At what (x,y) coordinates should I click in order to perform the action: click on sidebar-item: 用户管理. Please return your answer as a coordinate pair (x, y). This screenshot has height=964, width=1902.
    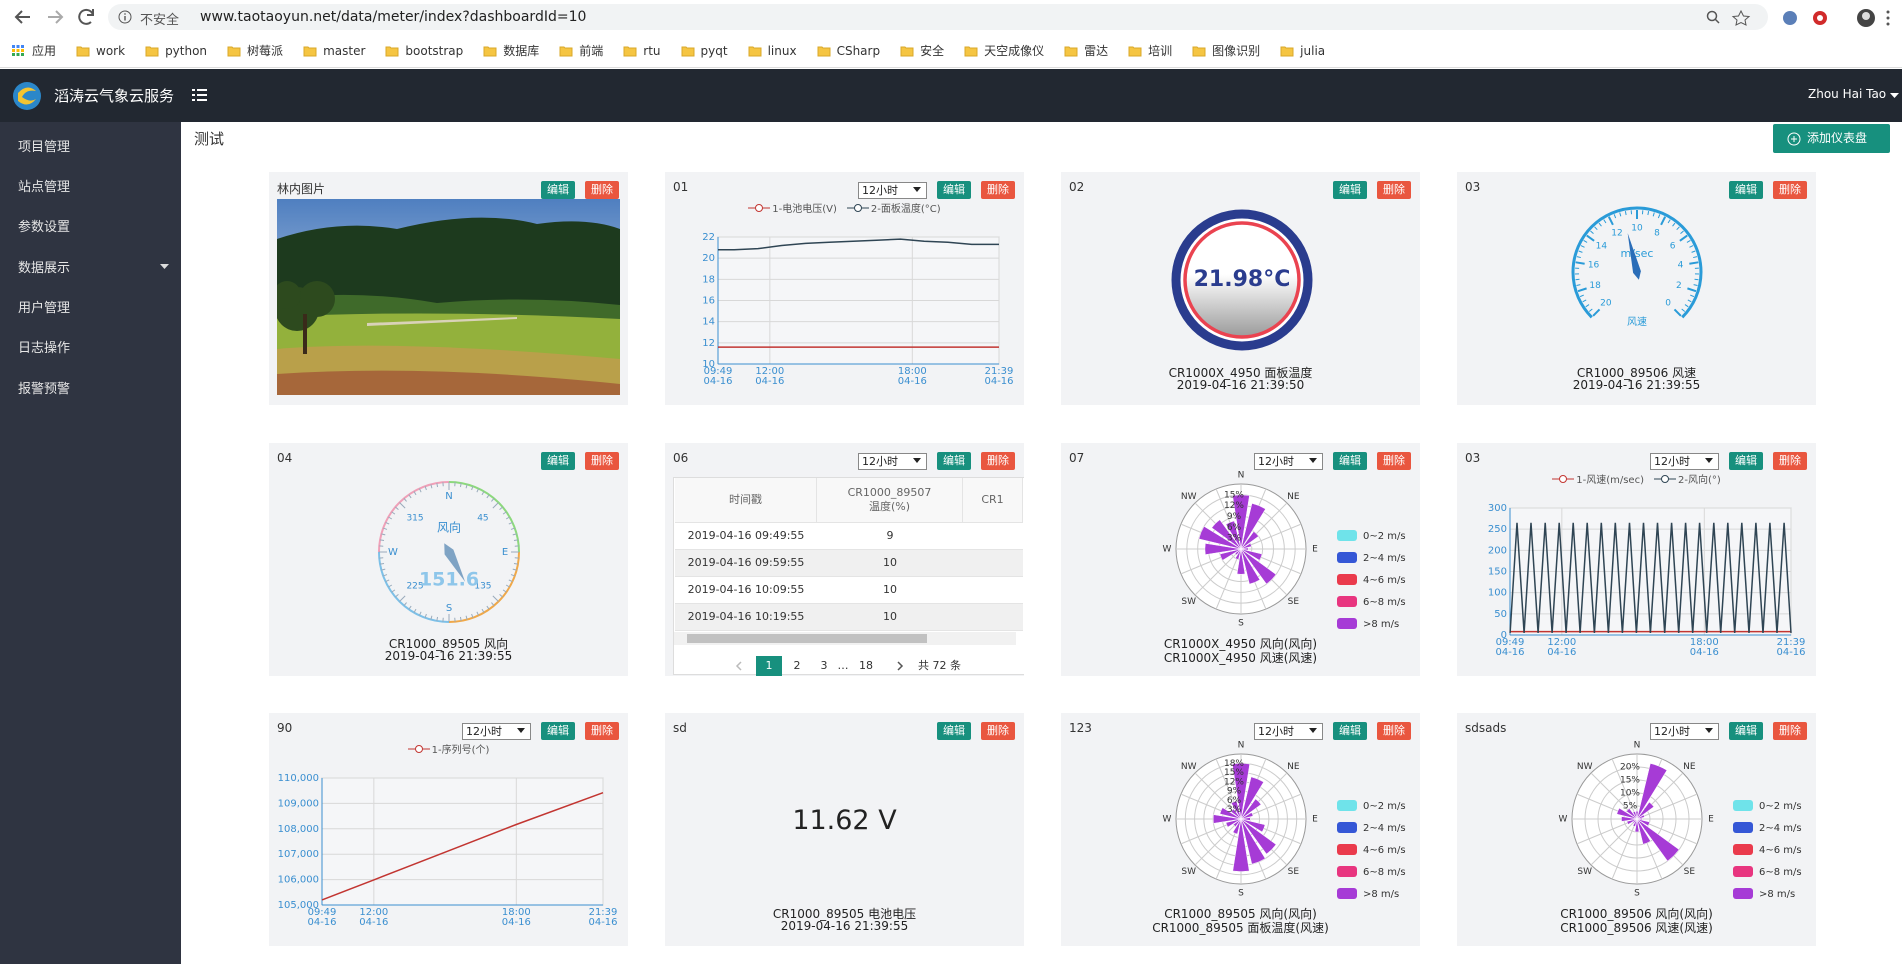
    Looking at the image, I should click on (44, 308).